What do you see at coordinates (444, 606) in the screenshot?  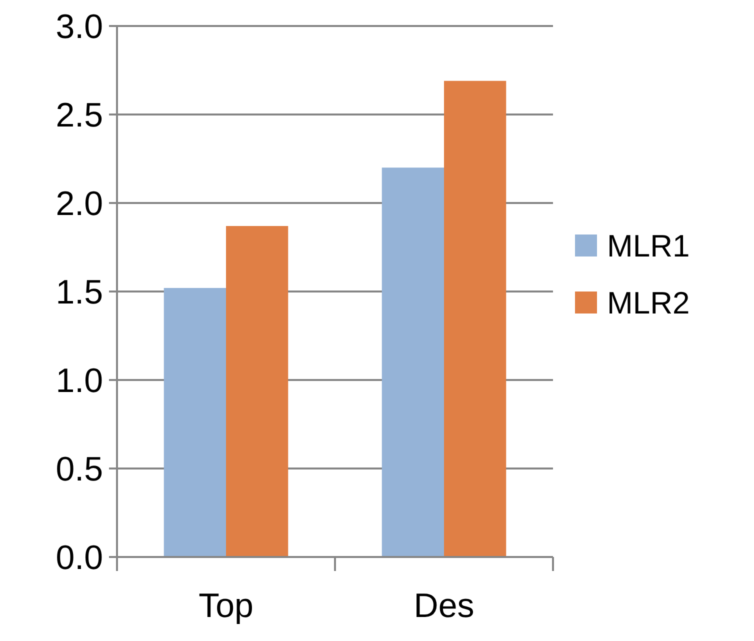 I see `x-tick-label: Des` at bounding box center [444, 606].